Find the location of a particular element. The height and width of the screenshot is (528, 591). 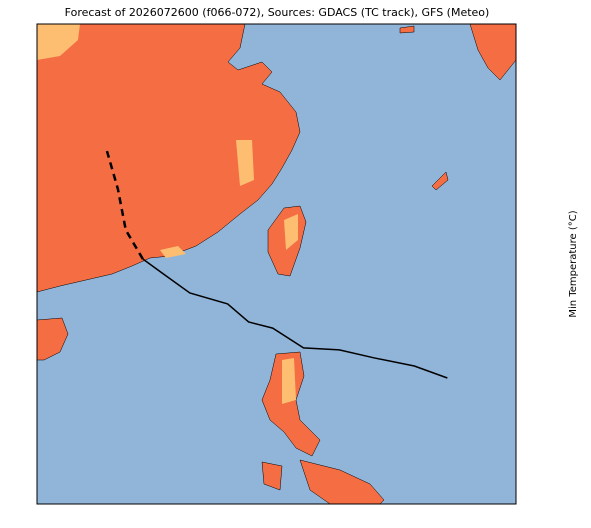

forecast-track is located at coordinates (124, 205).